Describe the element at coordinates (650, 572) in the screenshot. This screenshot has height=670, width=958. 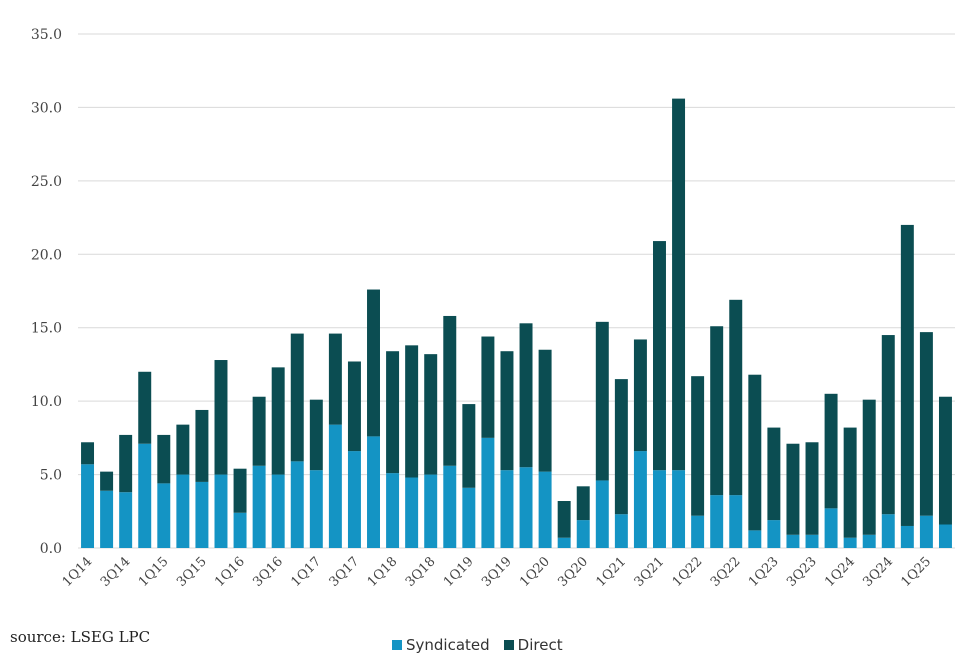
I see `x-tick-label: 3Q21` at that location.